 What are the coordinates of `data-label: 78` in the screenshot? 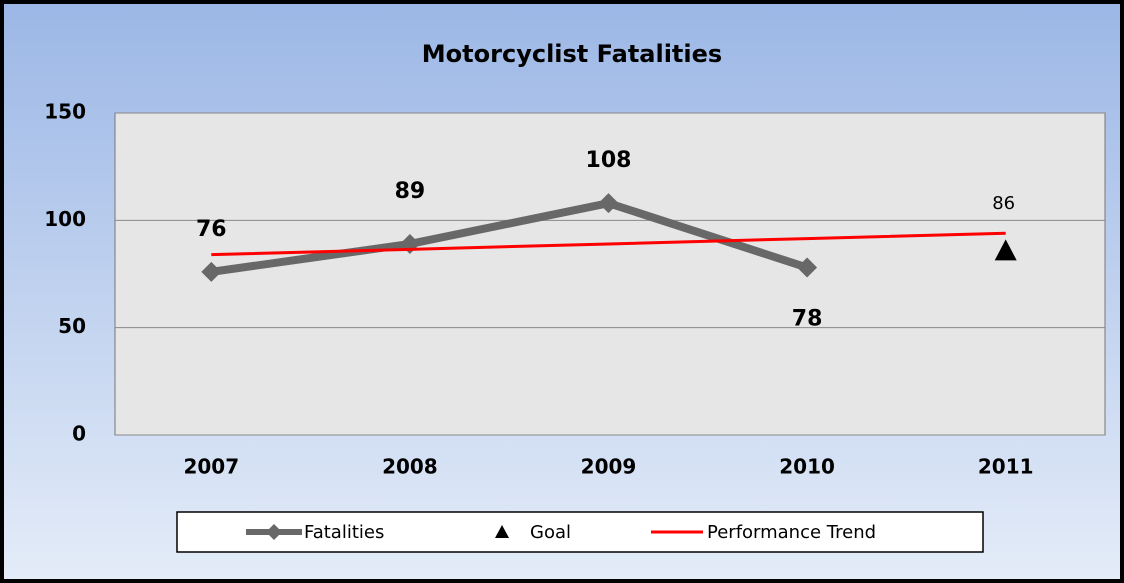 It's located at (807, 319).